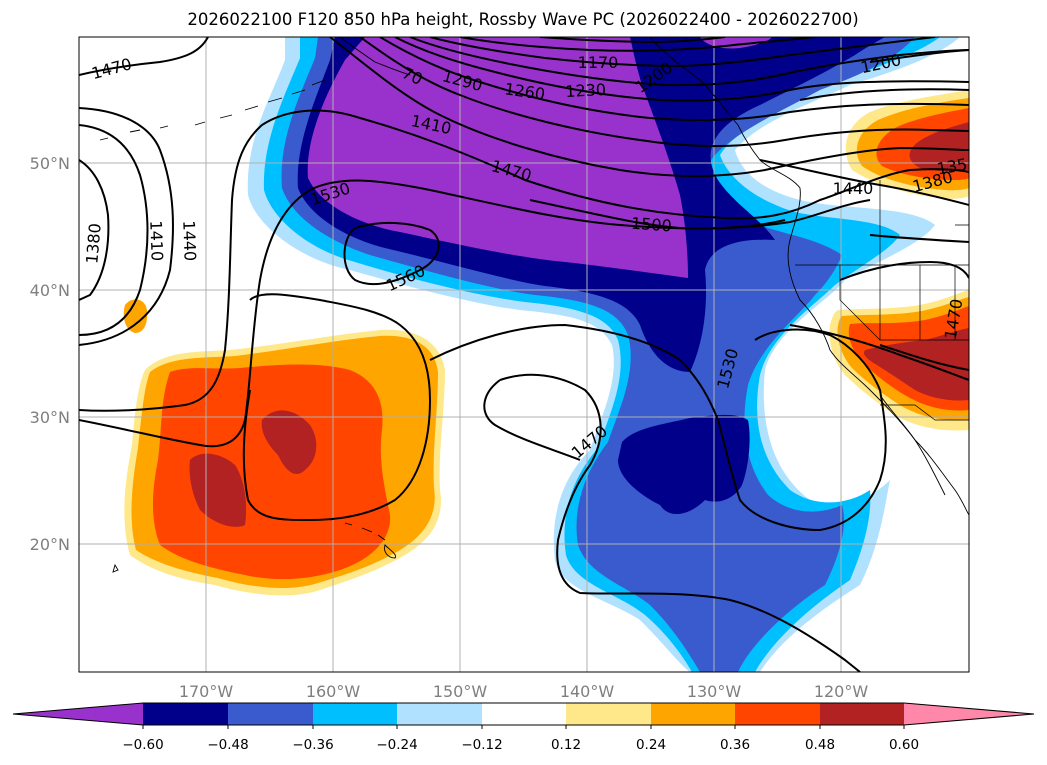 The width and height of the screenshot is (1047, 765). I want to click on shade-pos-048-sw, so click(916, 364).